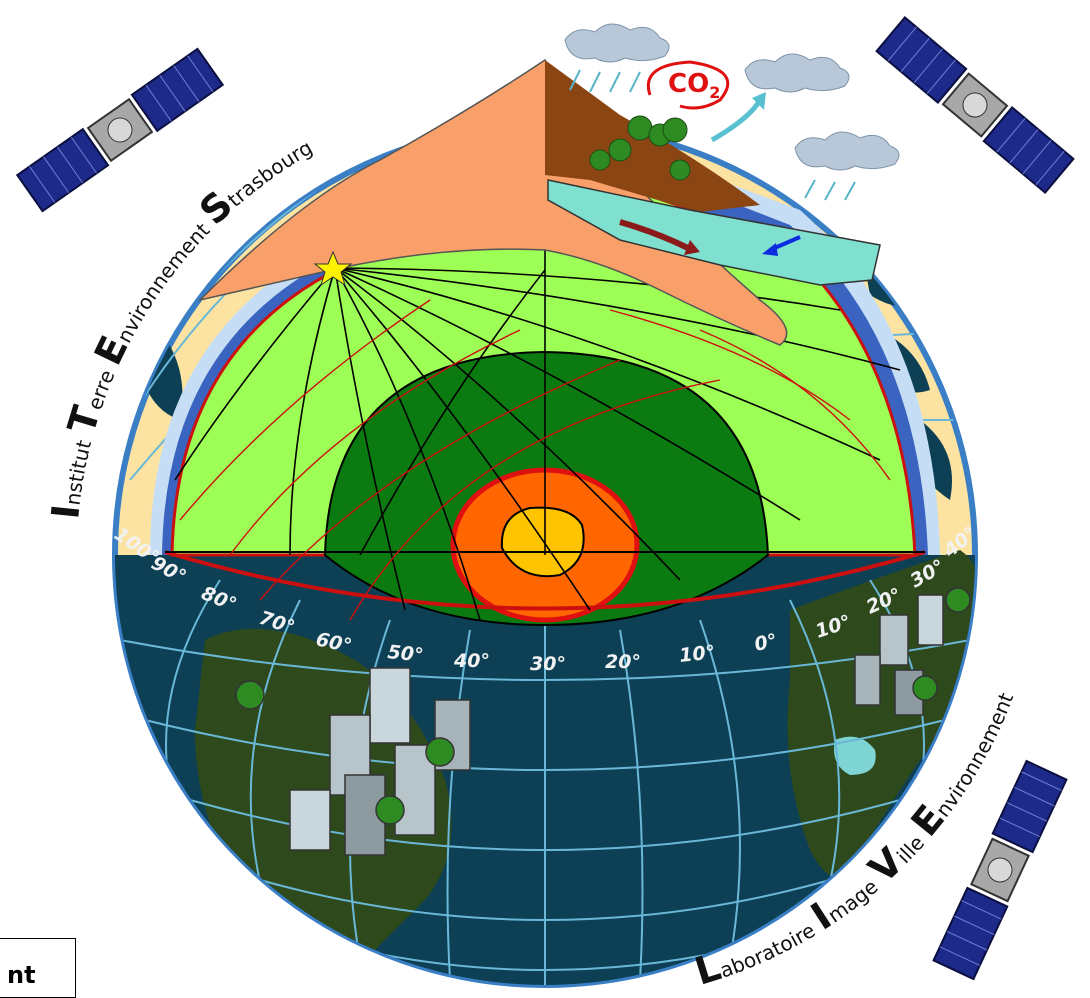 This screenshot has width=1090, height=998. Describe the element at coordinates (714, 232) in the screenshot. I see `aquifer` at that location.